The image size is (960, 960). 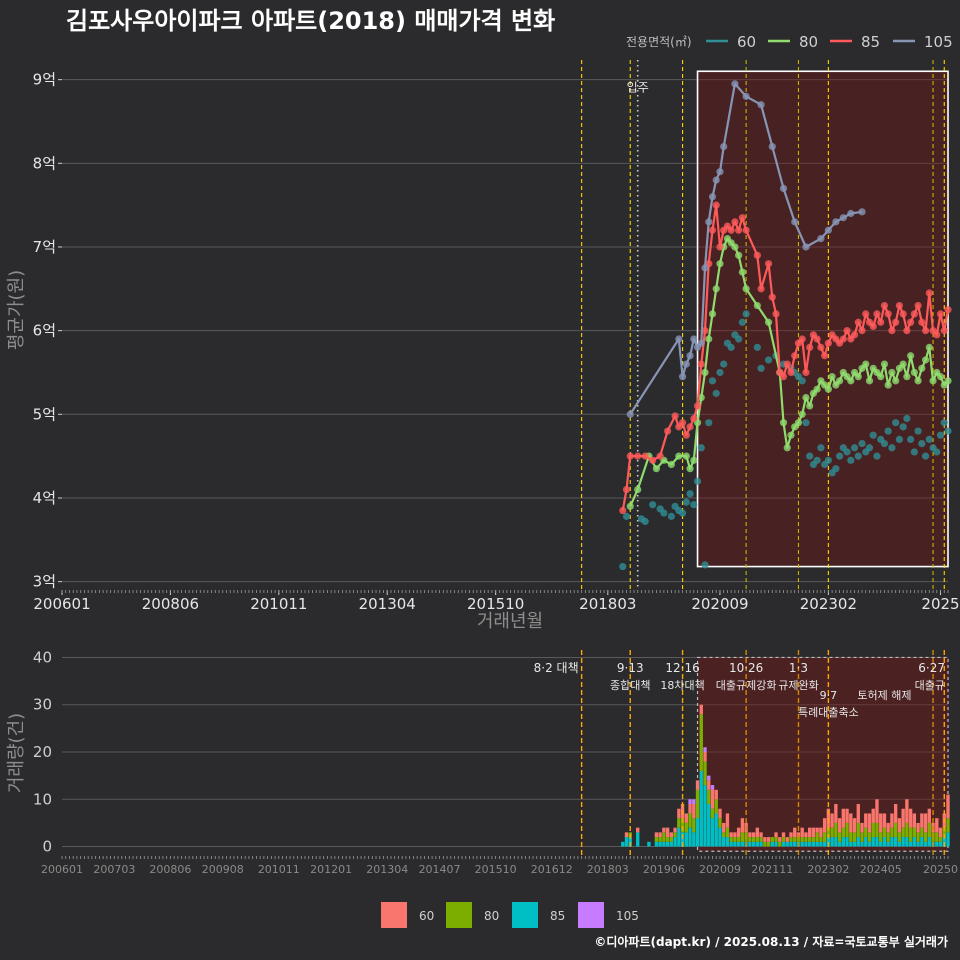 I want to click on price-ytick-label-4: 7억, so click(x=44, y=247).